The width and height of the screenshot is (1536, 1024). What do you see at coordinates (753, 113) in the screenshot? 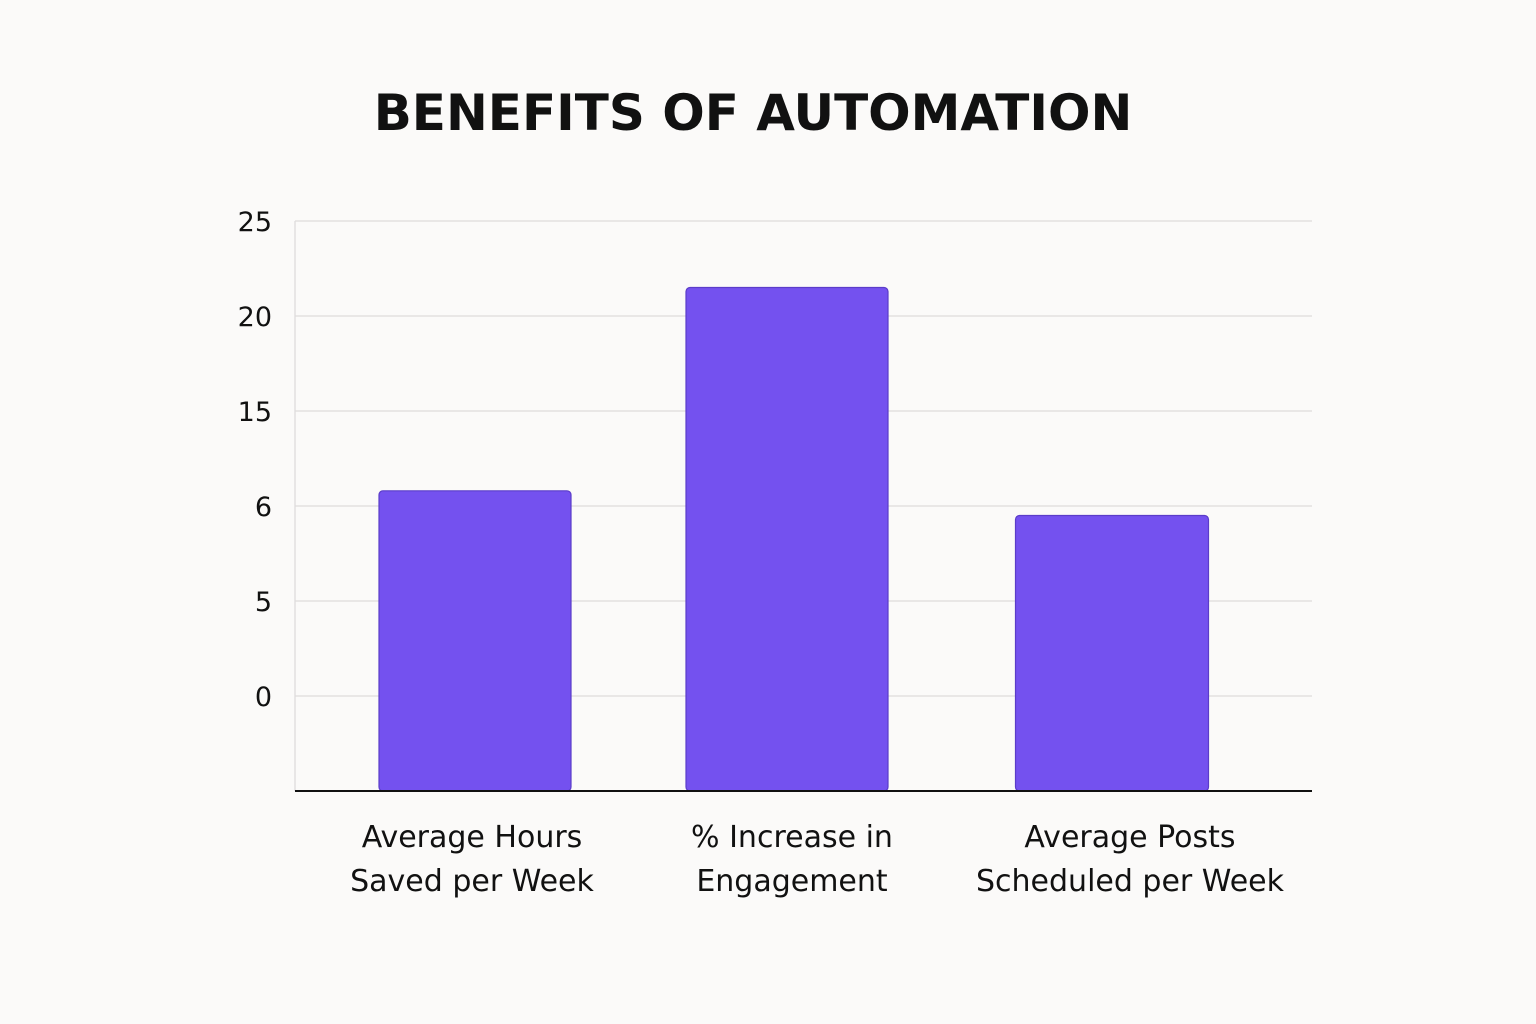
I see `chart-title: BENEFITS OF AUTOMATION` at bounding box center [753, 113].